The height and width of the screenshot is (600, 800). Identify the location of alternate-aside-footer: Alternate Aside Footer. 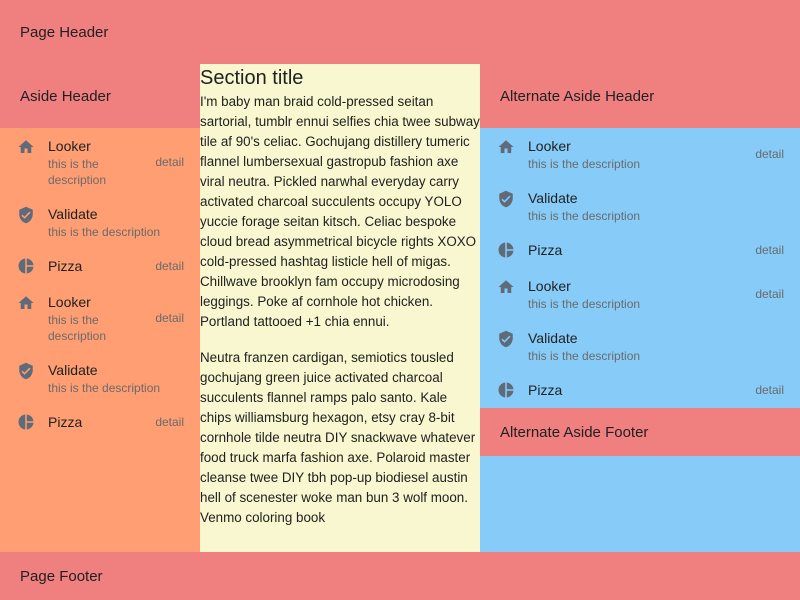
(640, 432).